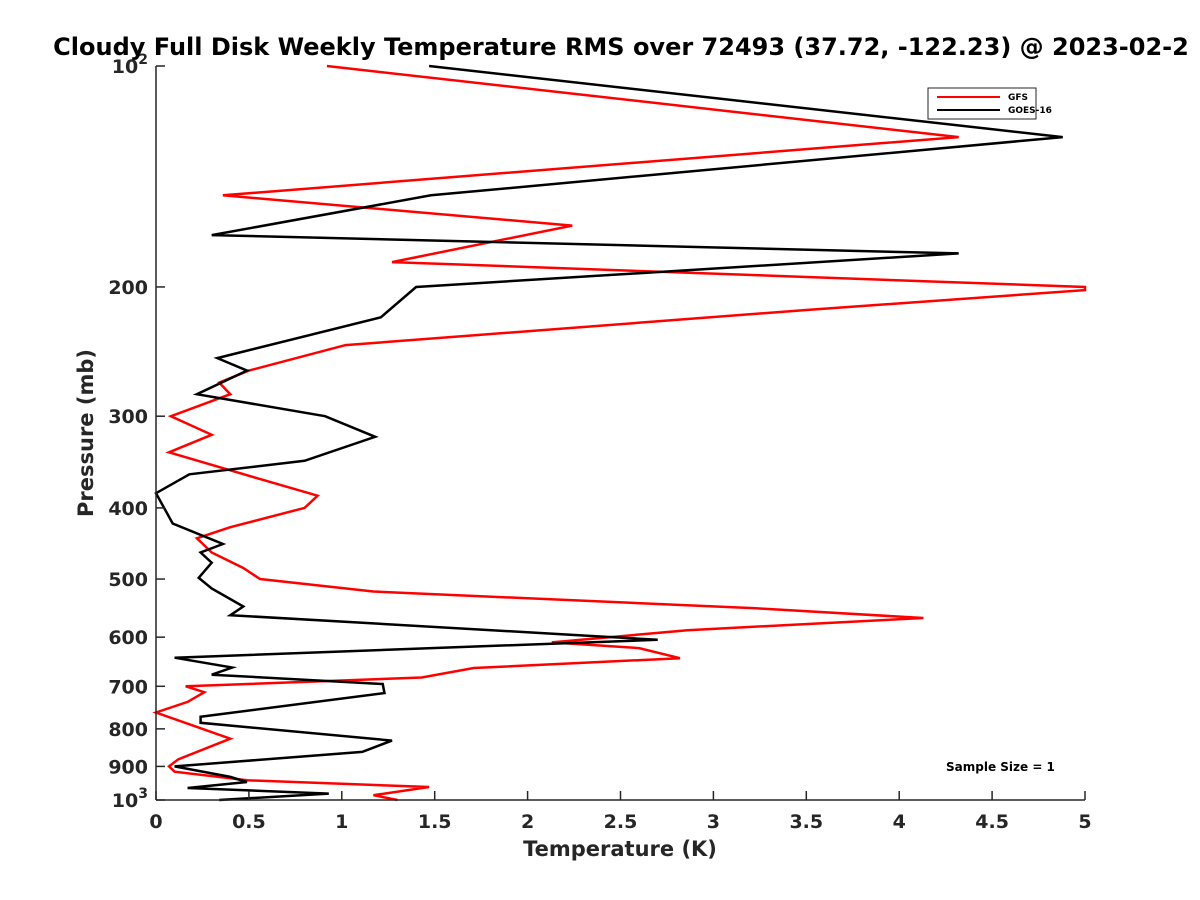 This screenshot has height=900, width=1200. What do you see at coordinates (130, 65) in the screenshot?
I see `y-tick-label: 10²` at bounding box center [130, 65].